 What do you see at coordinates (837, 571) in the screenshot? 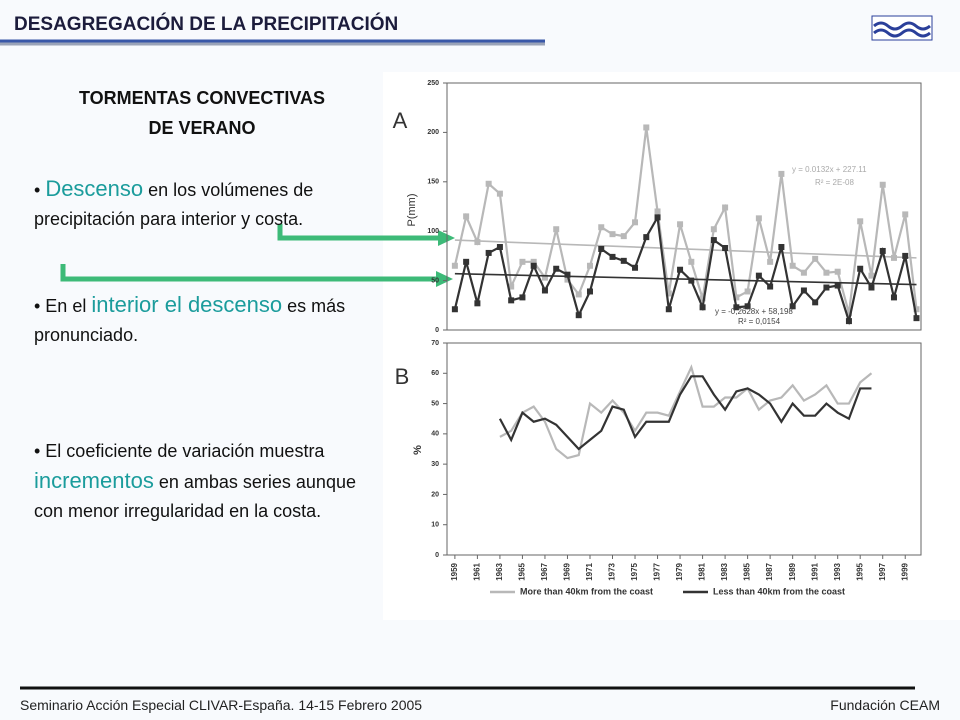
I see `x-tick-label: 1993` at bounding box center [837, 571].